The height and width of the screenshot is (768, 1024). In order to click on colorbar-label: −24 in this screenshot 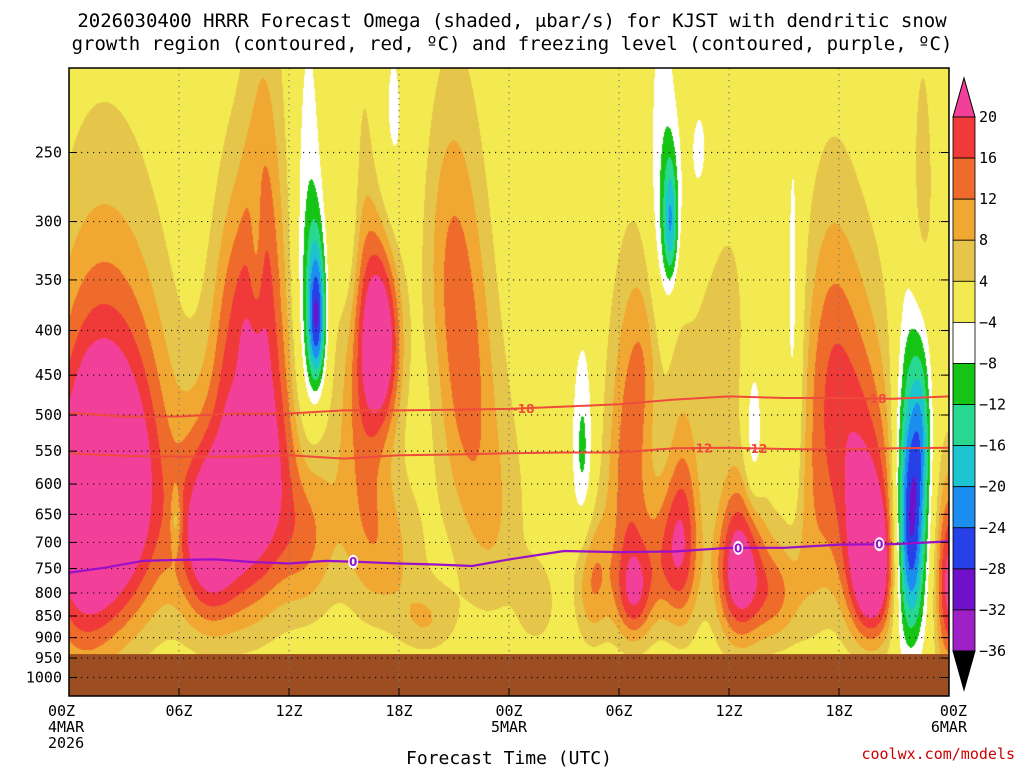, I will do `click(992, 528)`.